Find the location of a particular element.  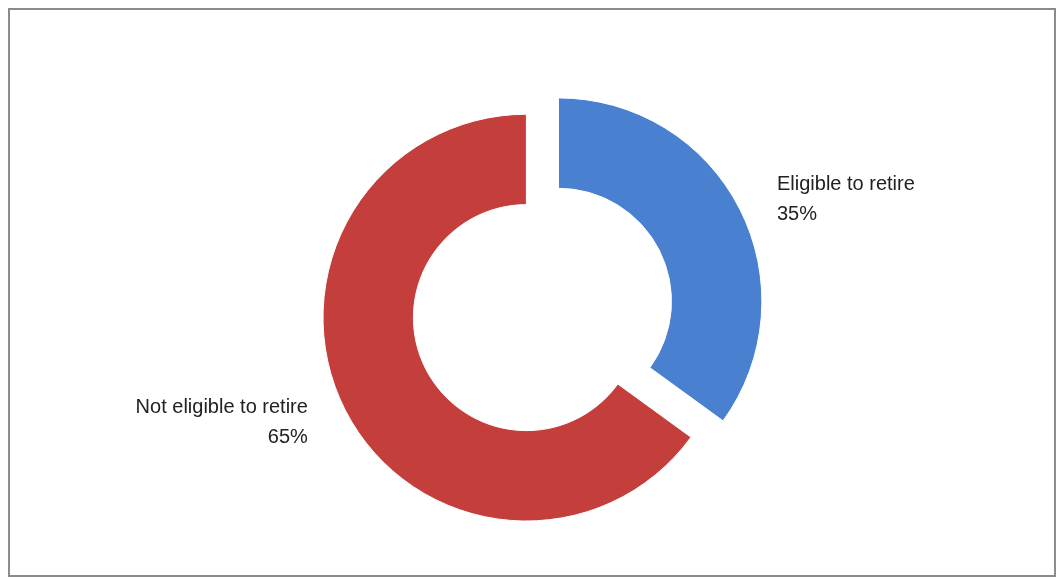

data-label: 35% is located at coordinates (797, 212).